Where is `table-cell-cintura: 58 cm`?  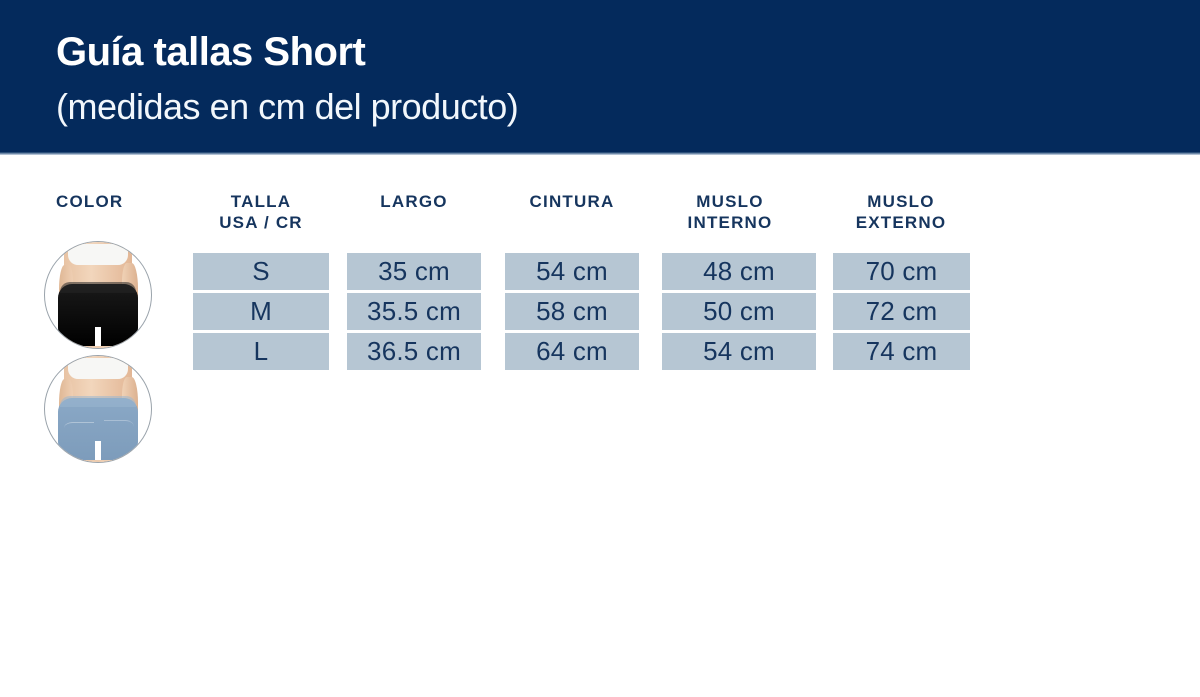
table-cell-cintura: 58 cm is located at coordinates (572, 311).